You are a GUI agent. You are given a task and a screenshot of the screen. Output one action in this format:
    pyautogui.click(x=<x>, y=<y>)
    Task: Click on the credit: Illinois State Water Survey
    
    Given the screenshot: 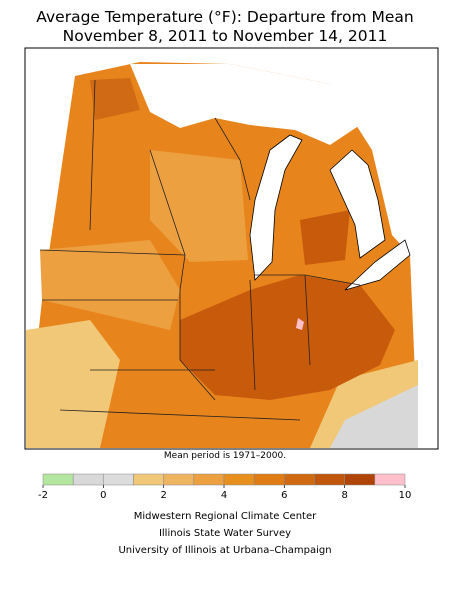 What is the action you would take?
    pyautogui.click(x=225, y=533)
    